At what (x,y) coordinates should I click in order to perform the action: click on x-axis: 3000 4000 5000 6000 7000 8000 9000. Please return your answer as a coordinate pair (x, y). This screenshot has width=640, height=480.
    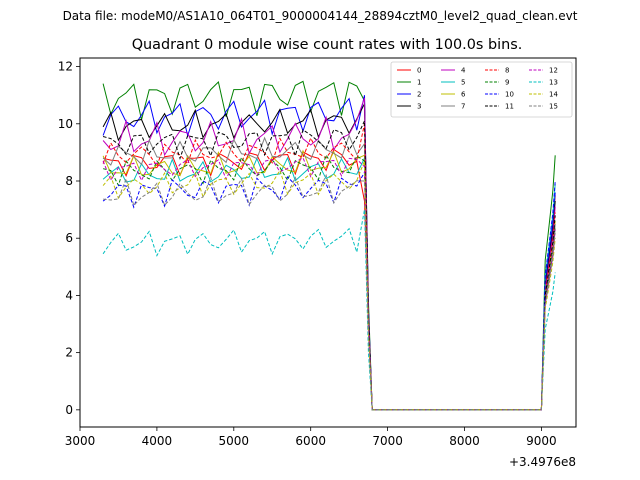
    Looking at the image, I should click on (311, 437).